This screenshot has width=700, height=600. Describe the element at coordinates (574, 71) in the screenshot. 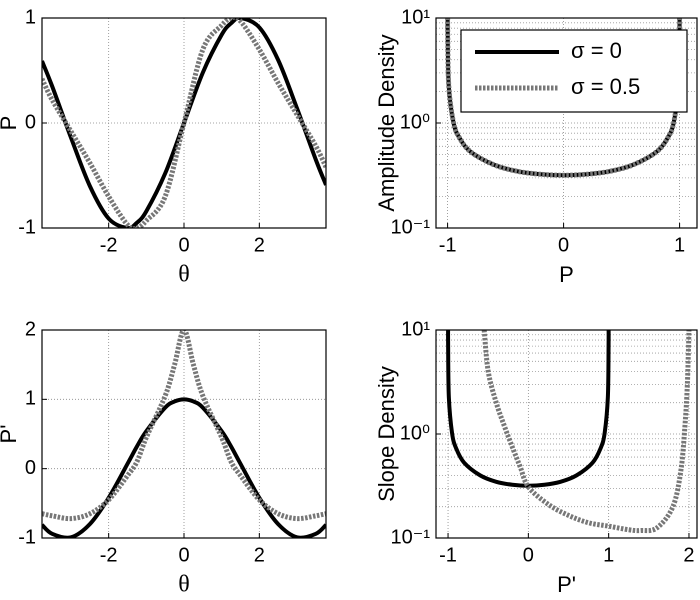

I see `legend-box` at that location.